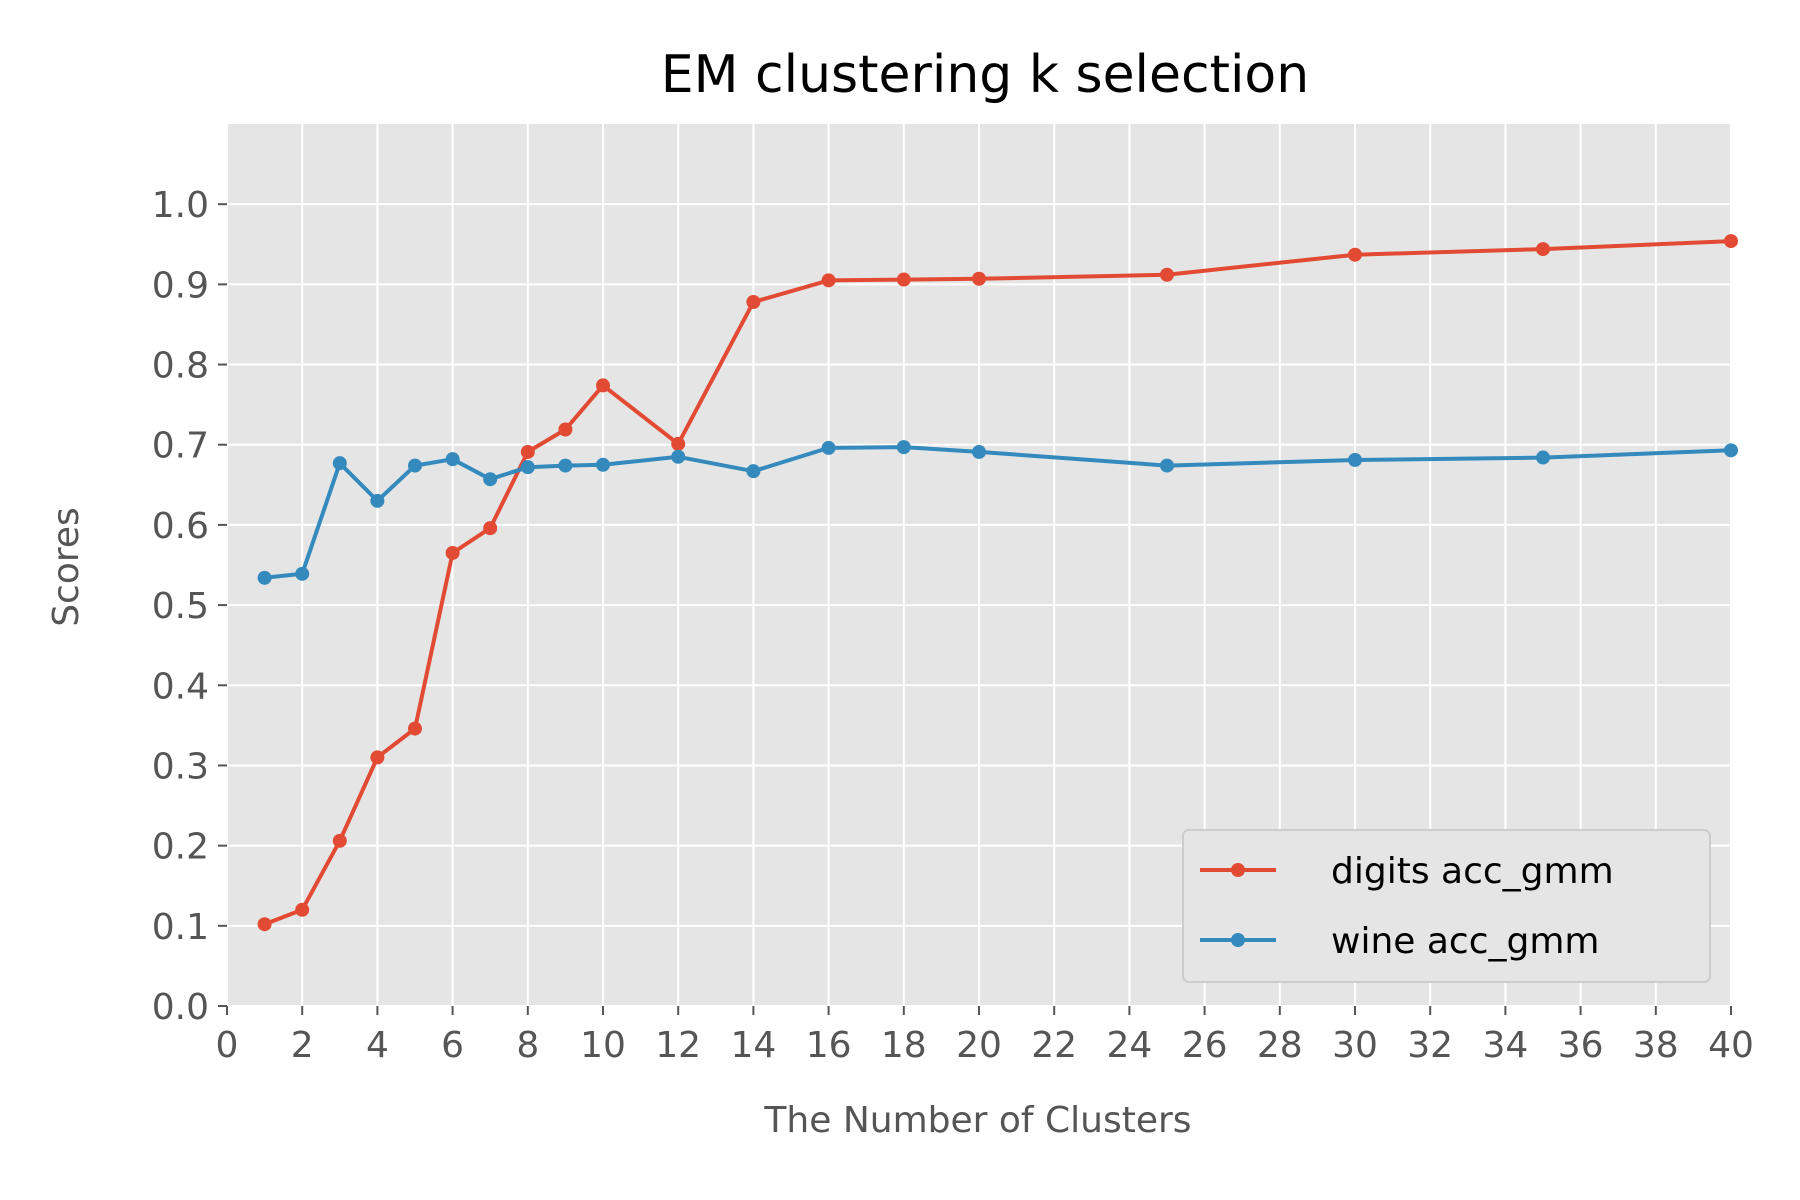 The width and height of the screenshot is (1800, 1200). I want to click on x-tick-label: 32, so click(1430, 1045).